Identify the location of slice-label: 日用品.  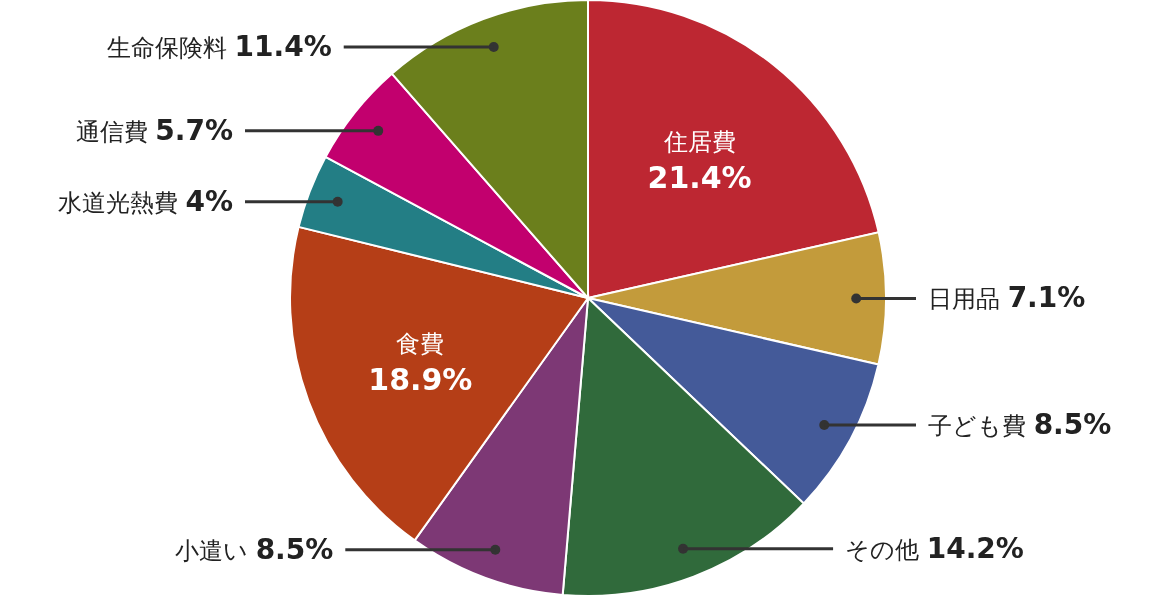
(968, 299).